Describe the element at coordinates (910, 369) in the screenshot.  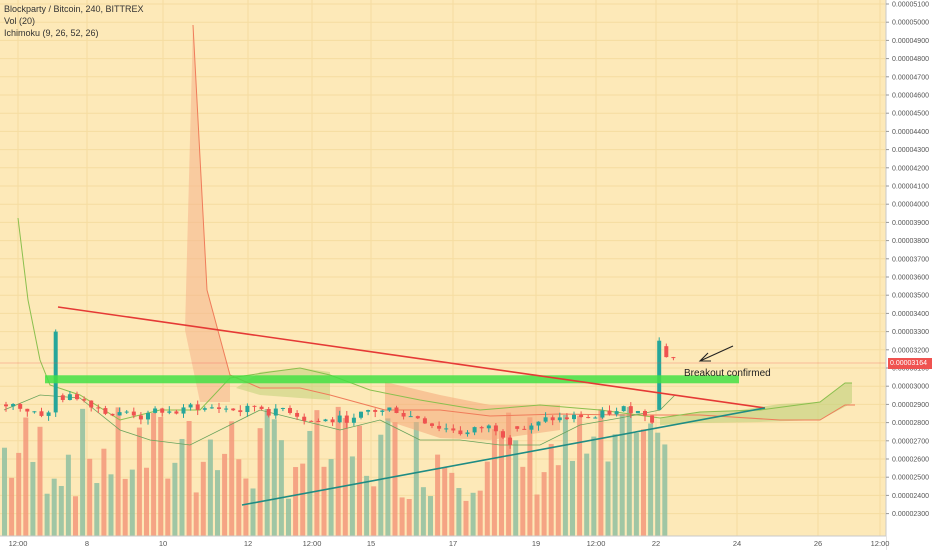
I see `y-tick-label: 0.00003100` at that location.